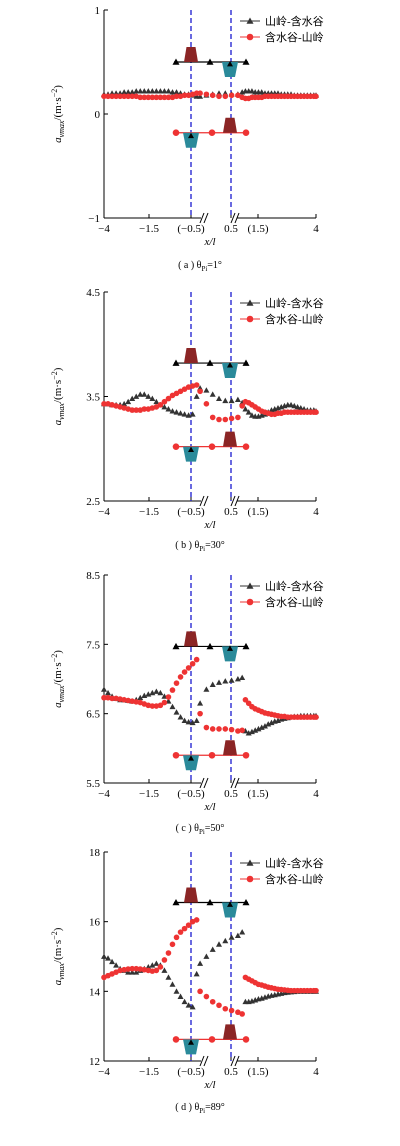 This screenshot has width=400, height=1146. I want to click on legend-marker-circle, so click(250, 319).